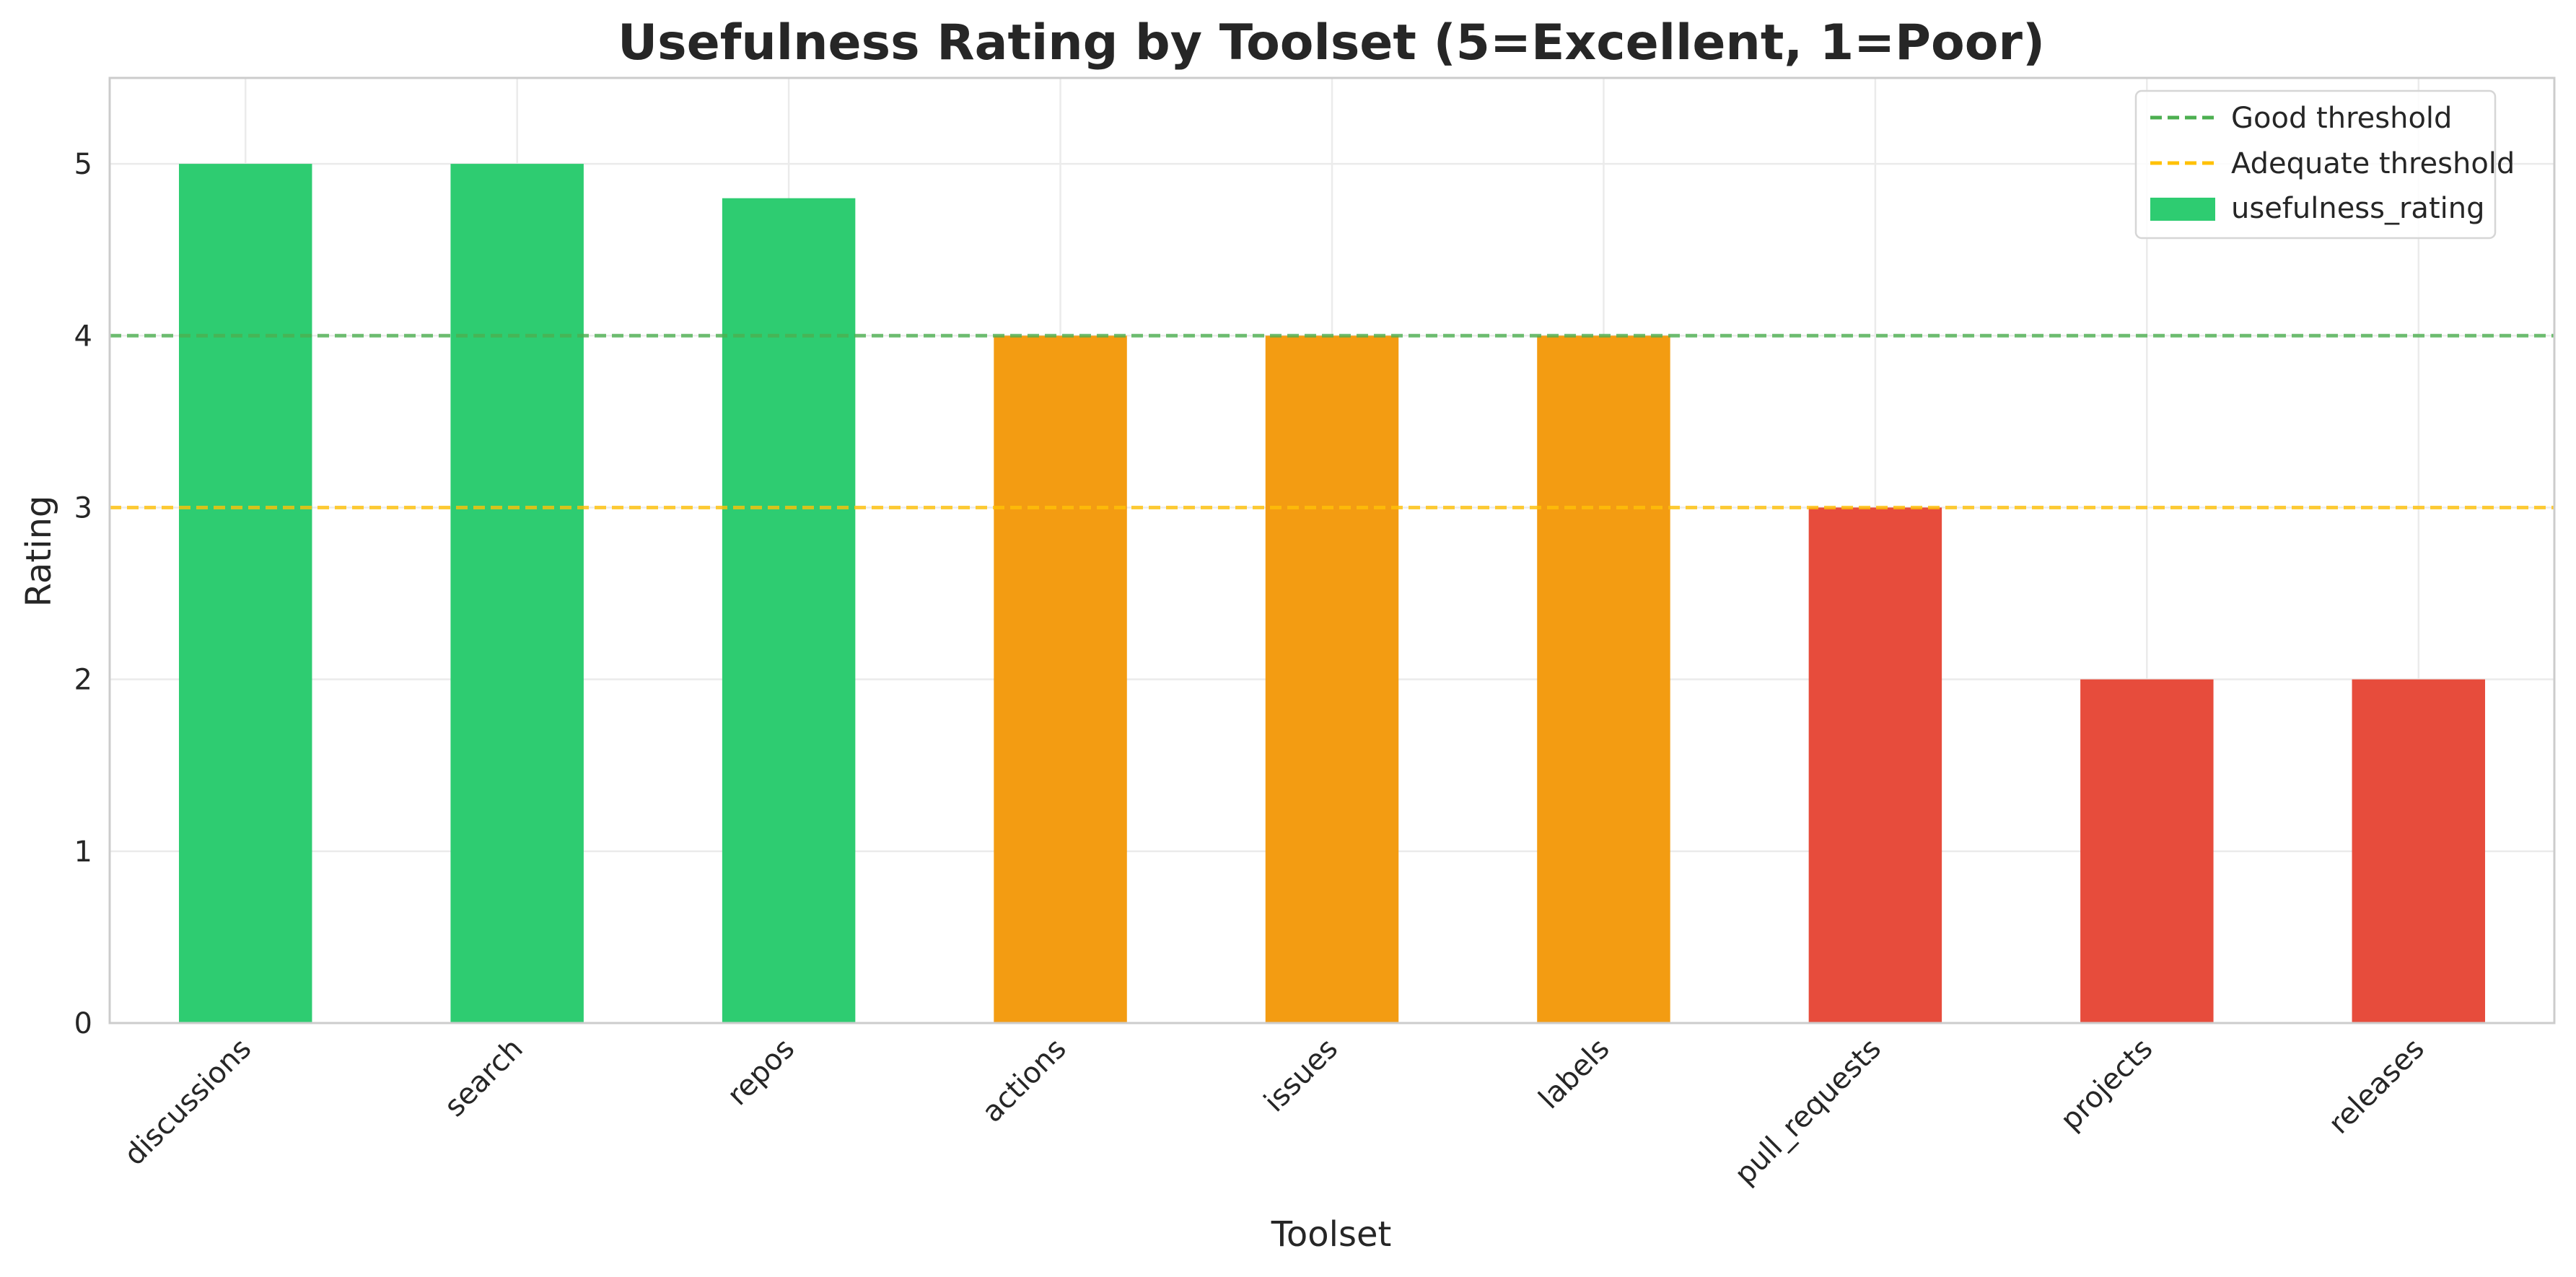 The image size is (2576, 1277). What do you see at coordinates (83, 336) in the screenshot?
I see `y-tick-label: 4` at bounding box center [83, 336].